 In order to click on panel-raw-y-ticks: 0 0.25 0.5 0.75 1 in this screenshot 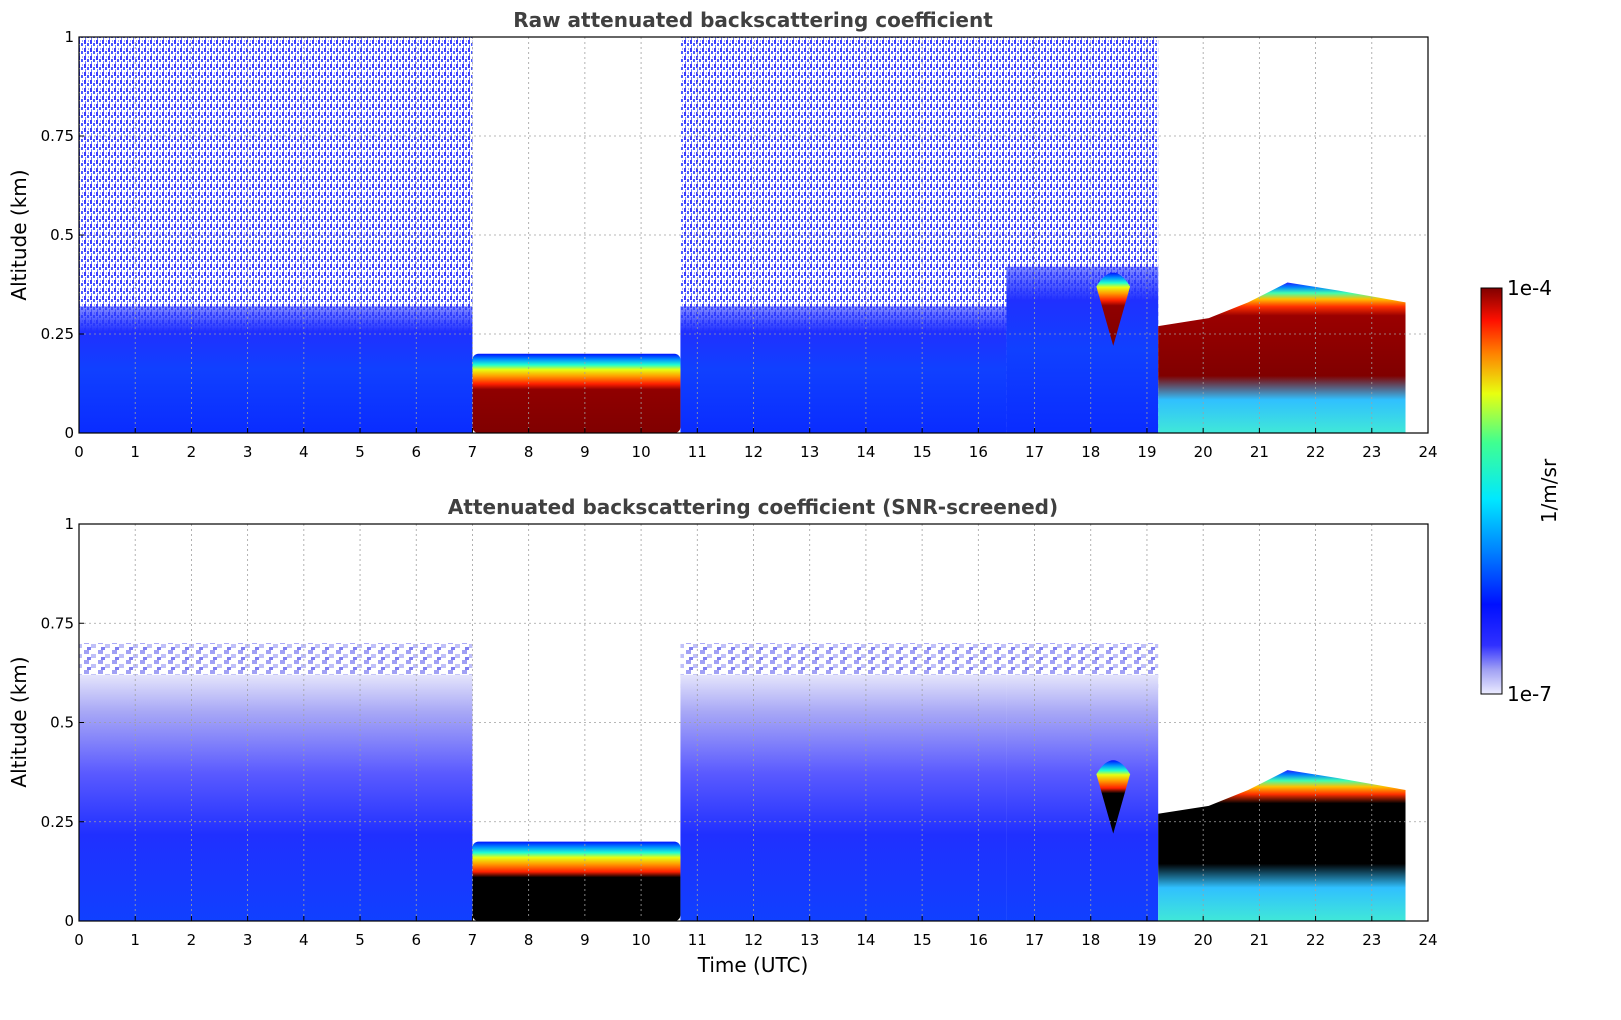, I will do `click(62, 235)`.